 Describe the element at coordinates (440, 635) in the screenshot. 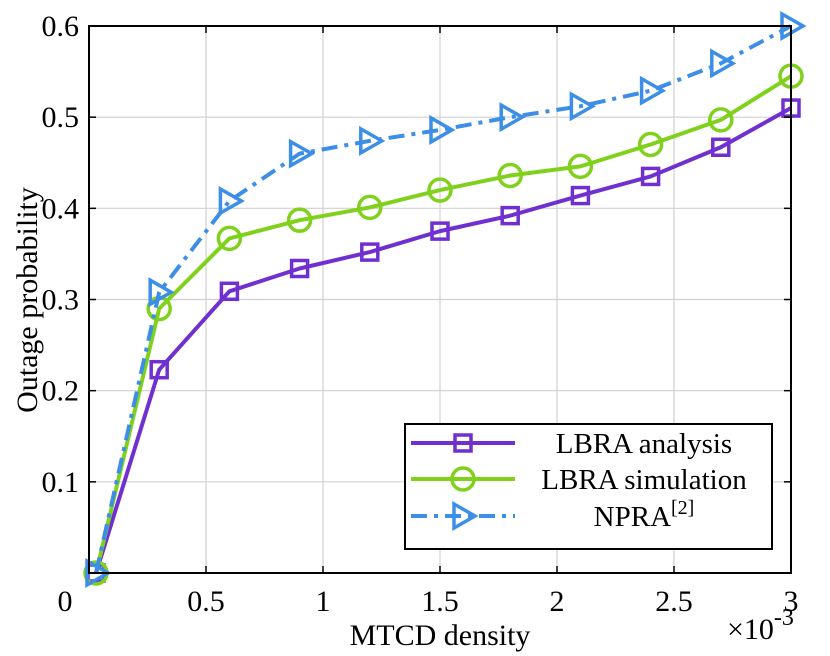

I see `x-axis-label: MTCD density` at that location.